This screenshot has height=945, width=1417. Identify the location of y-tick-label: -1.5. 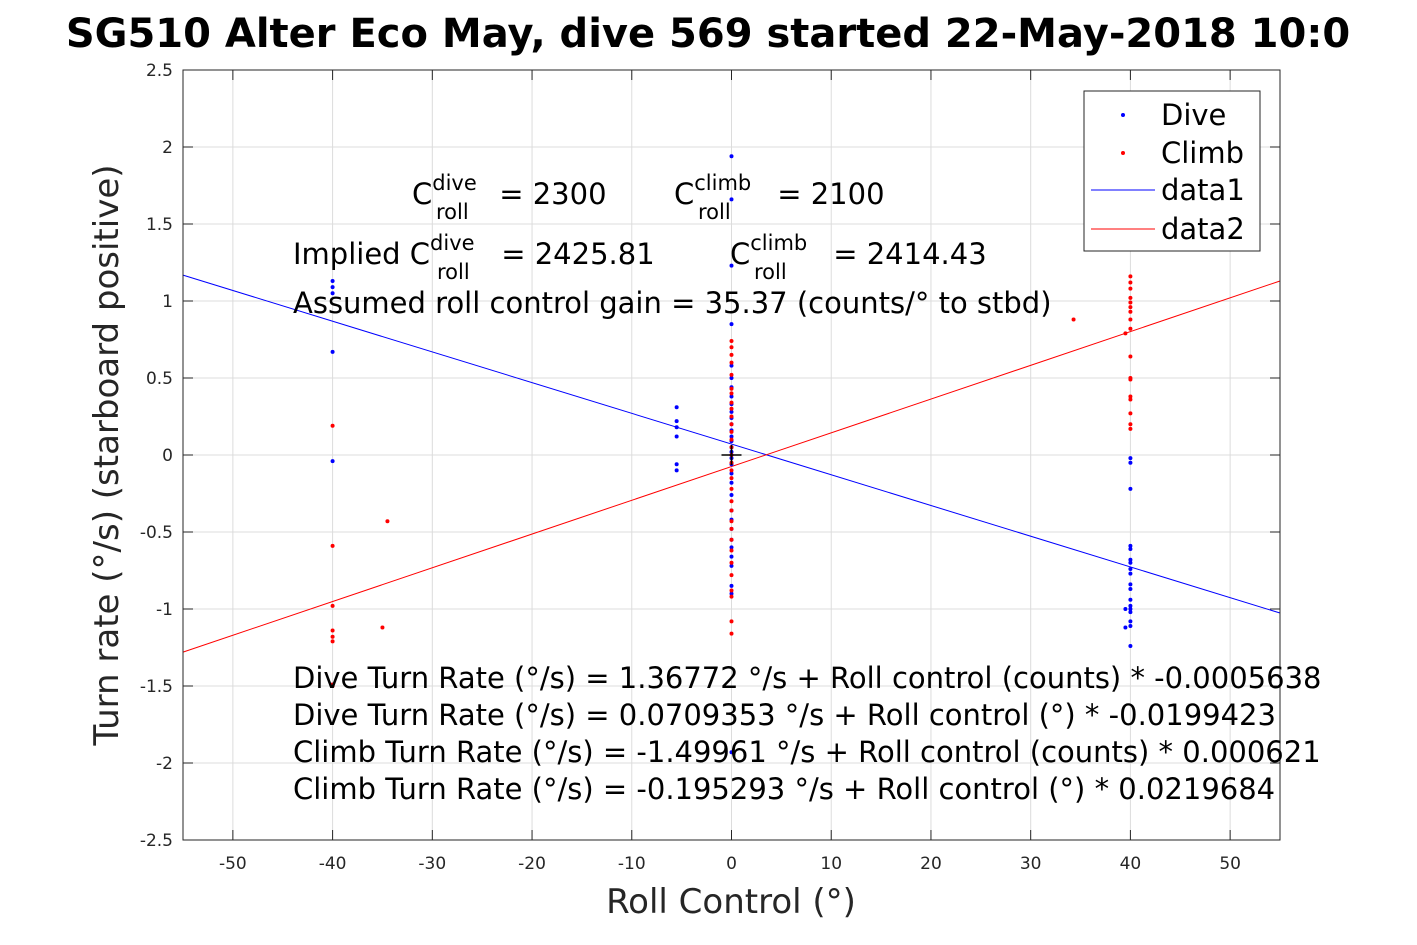
(156, 687).